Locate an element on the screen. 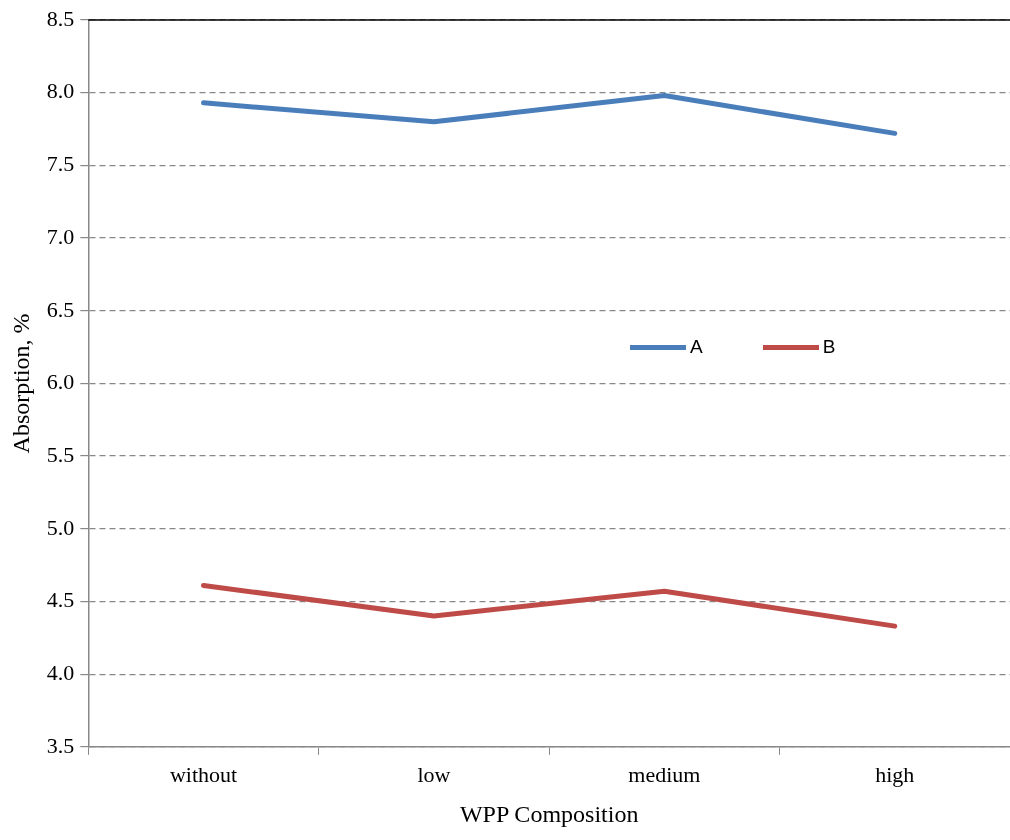 Image resolution: width=1010 pixels, height=840 pixels. y-tick-label: 5.5 is located at coordinates (60, 454).